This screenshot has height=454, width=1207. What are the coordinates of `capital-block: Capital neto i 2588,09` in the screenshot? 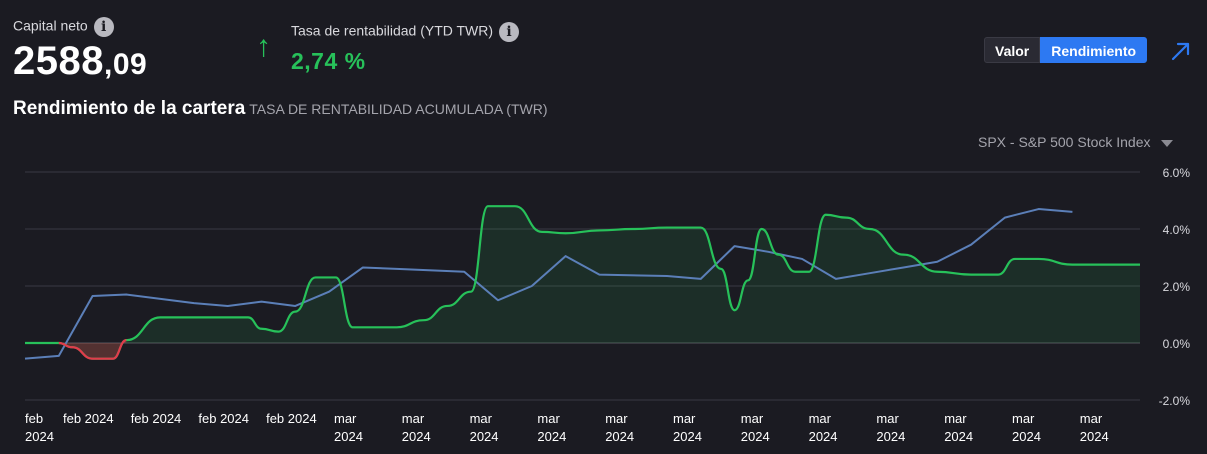 It's located at (80, 50).